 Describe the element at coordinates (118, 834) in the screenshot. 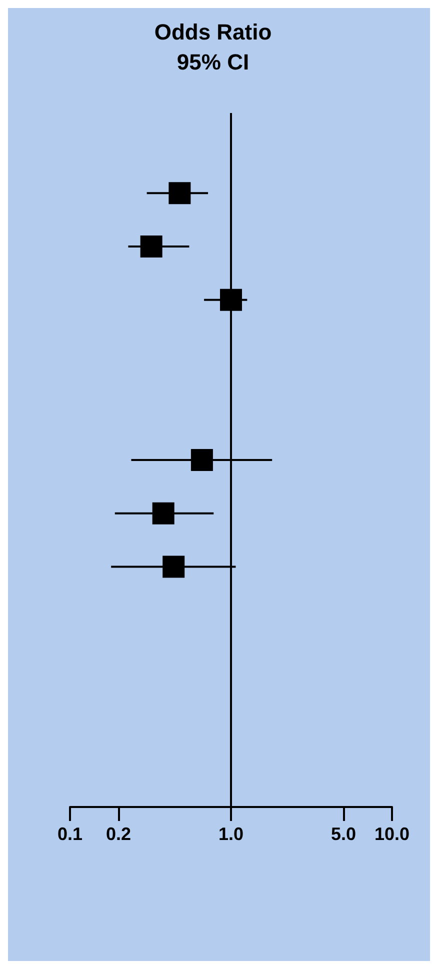

I see `x-tick-label: 0.2` at that location.